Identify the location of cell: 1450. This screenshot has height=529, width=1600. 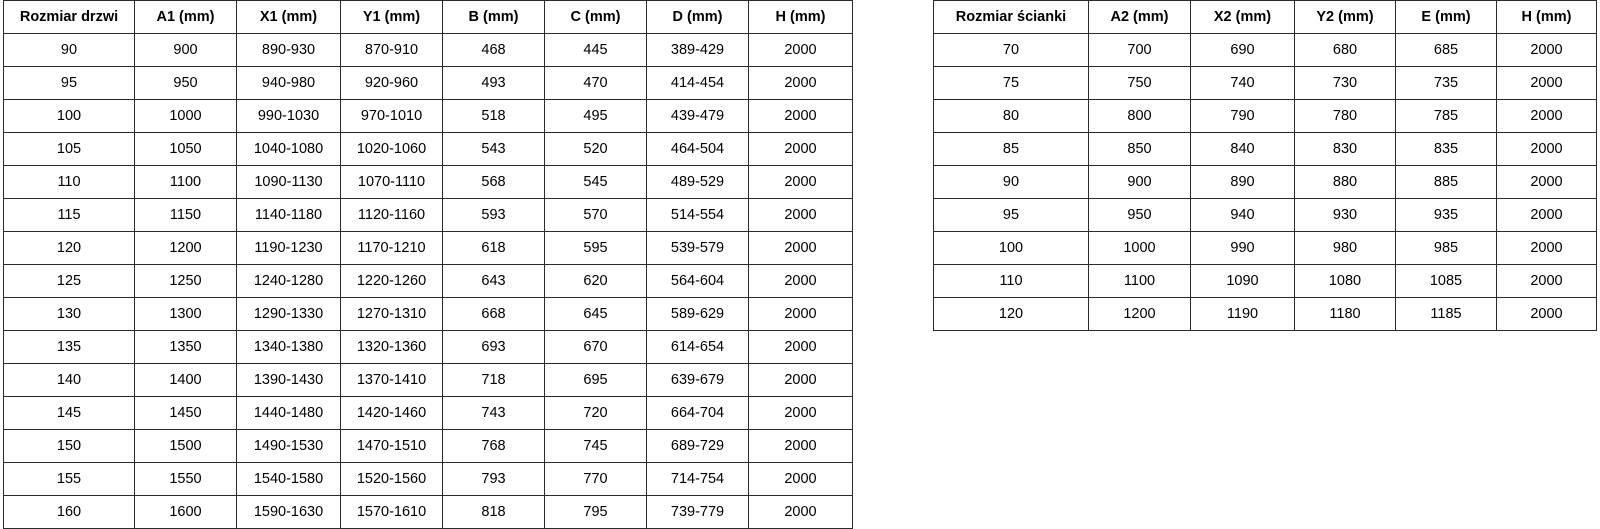
(185, 413).